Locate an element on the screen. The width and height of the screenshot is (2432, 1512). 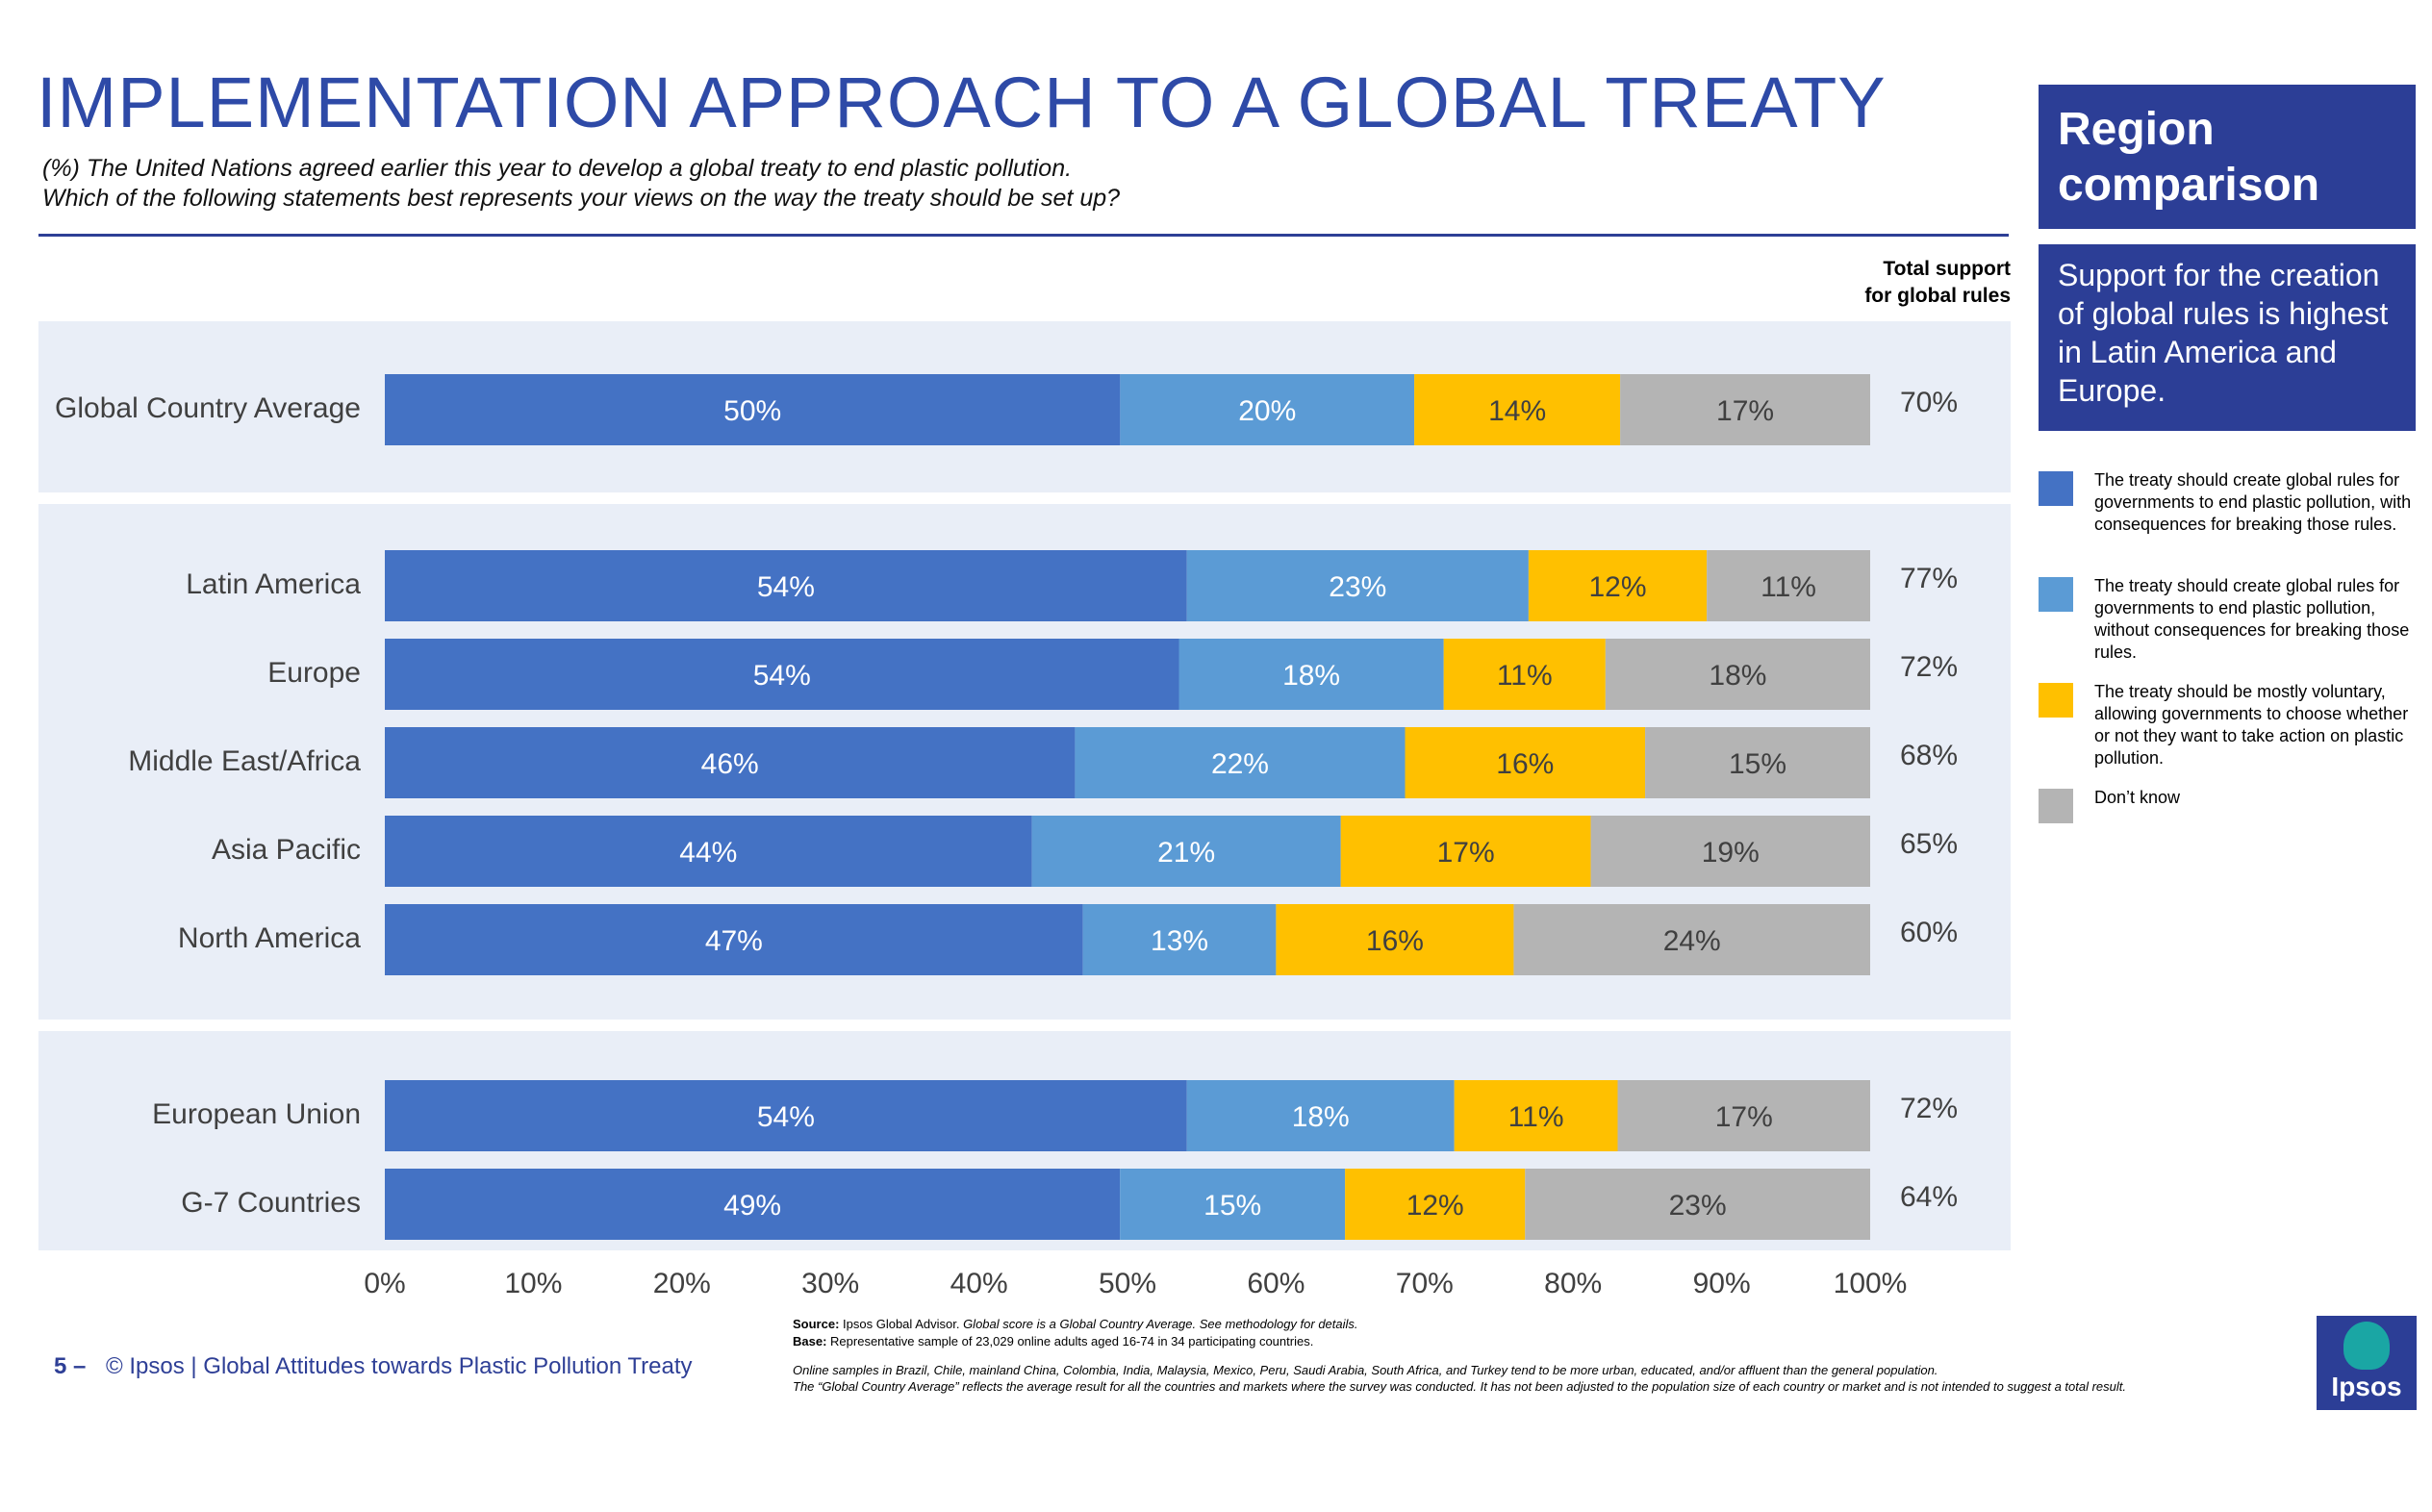
data-label: 47% is located at coordinates (734, 941).